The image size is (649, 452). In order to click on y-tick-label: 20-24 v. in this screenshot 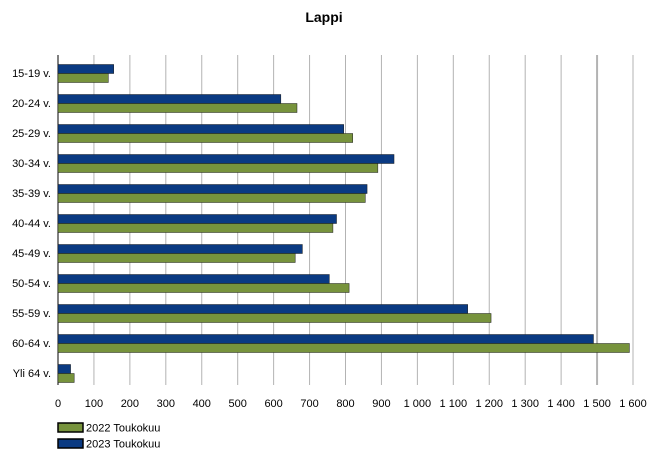, I will do `click(31, 104)`.